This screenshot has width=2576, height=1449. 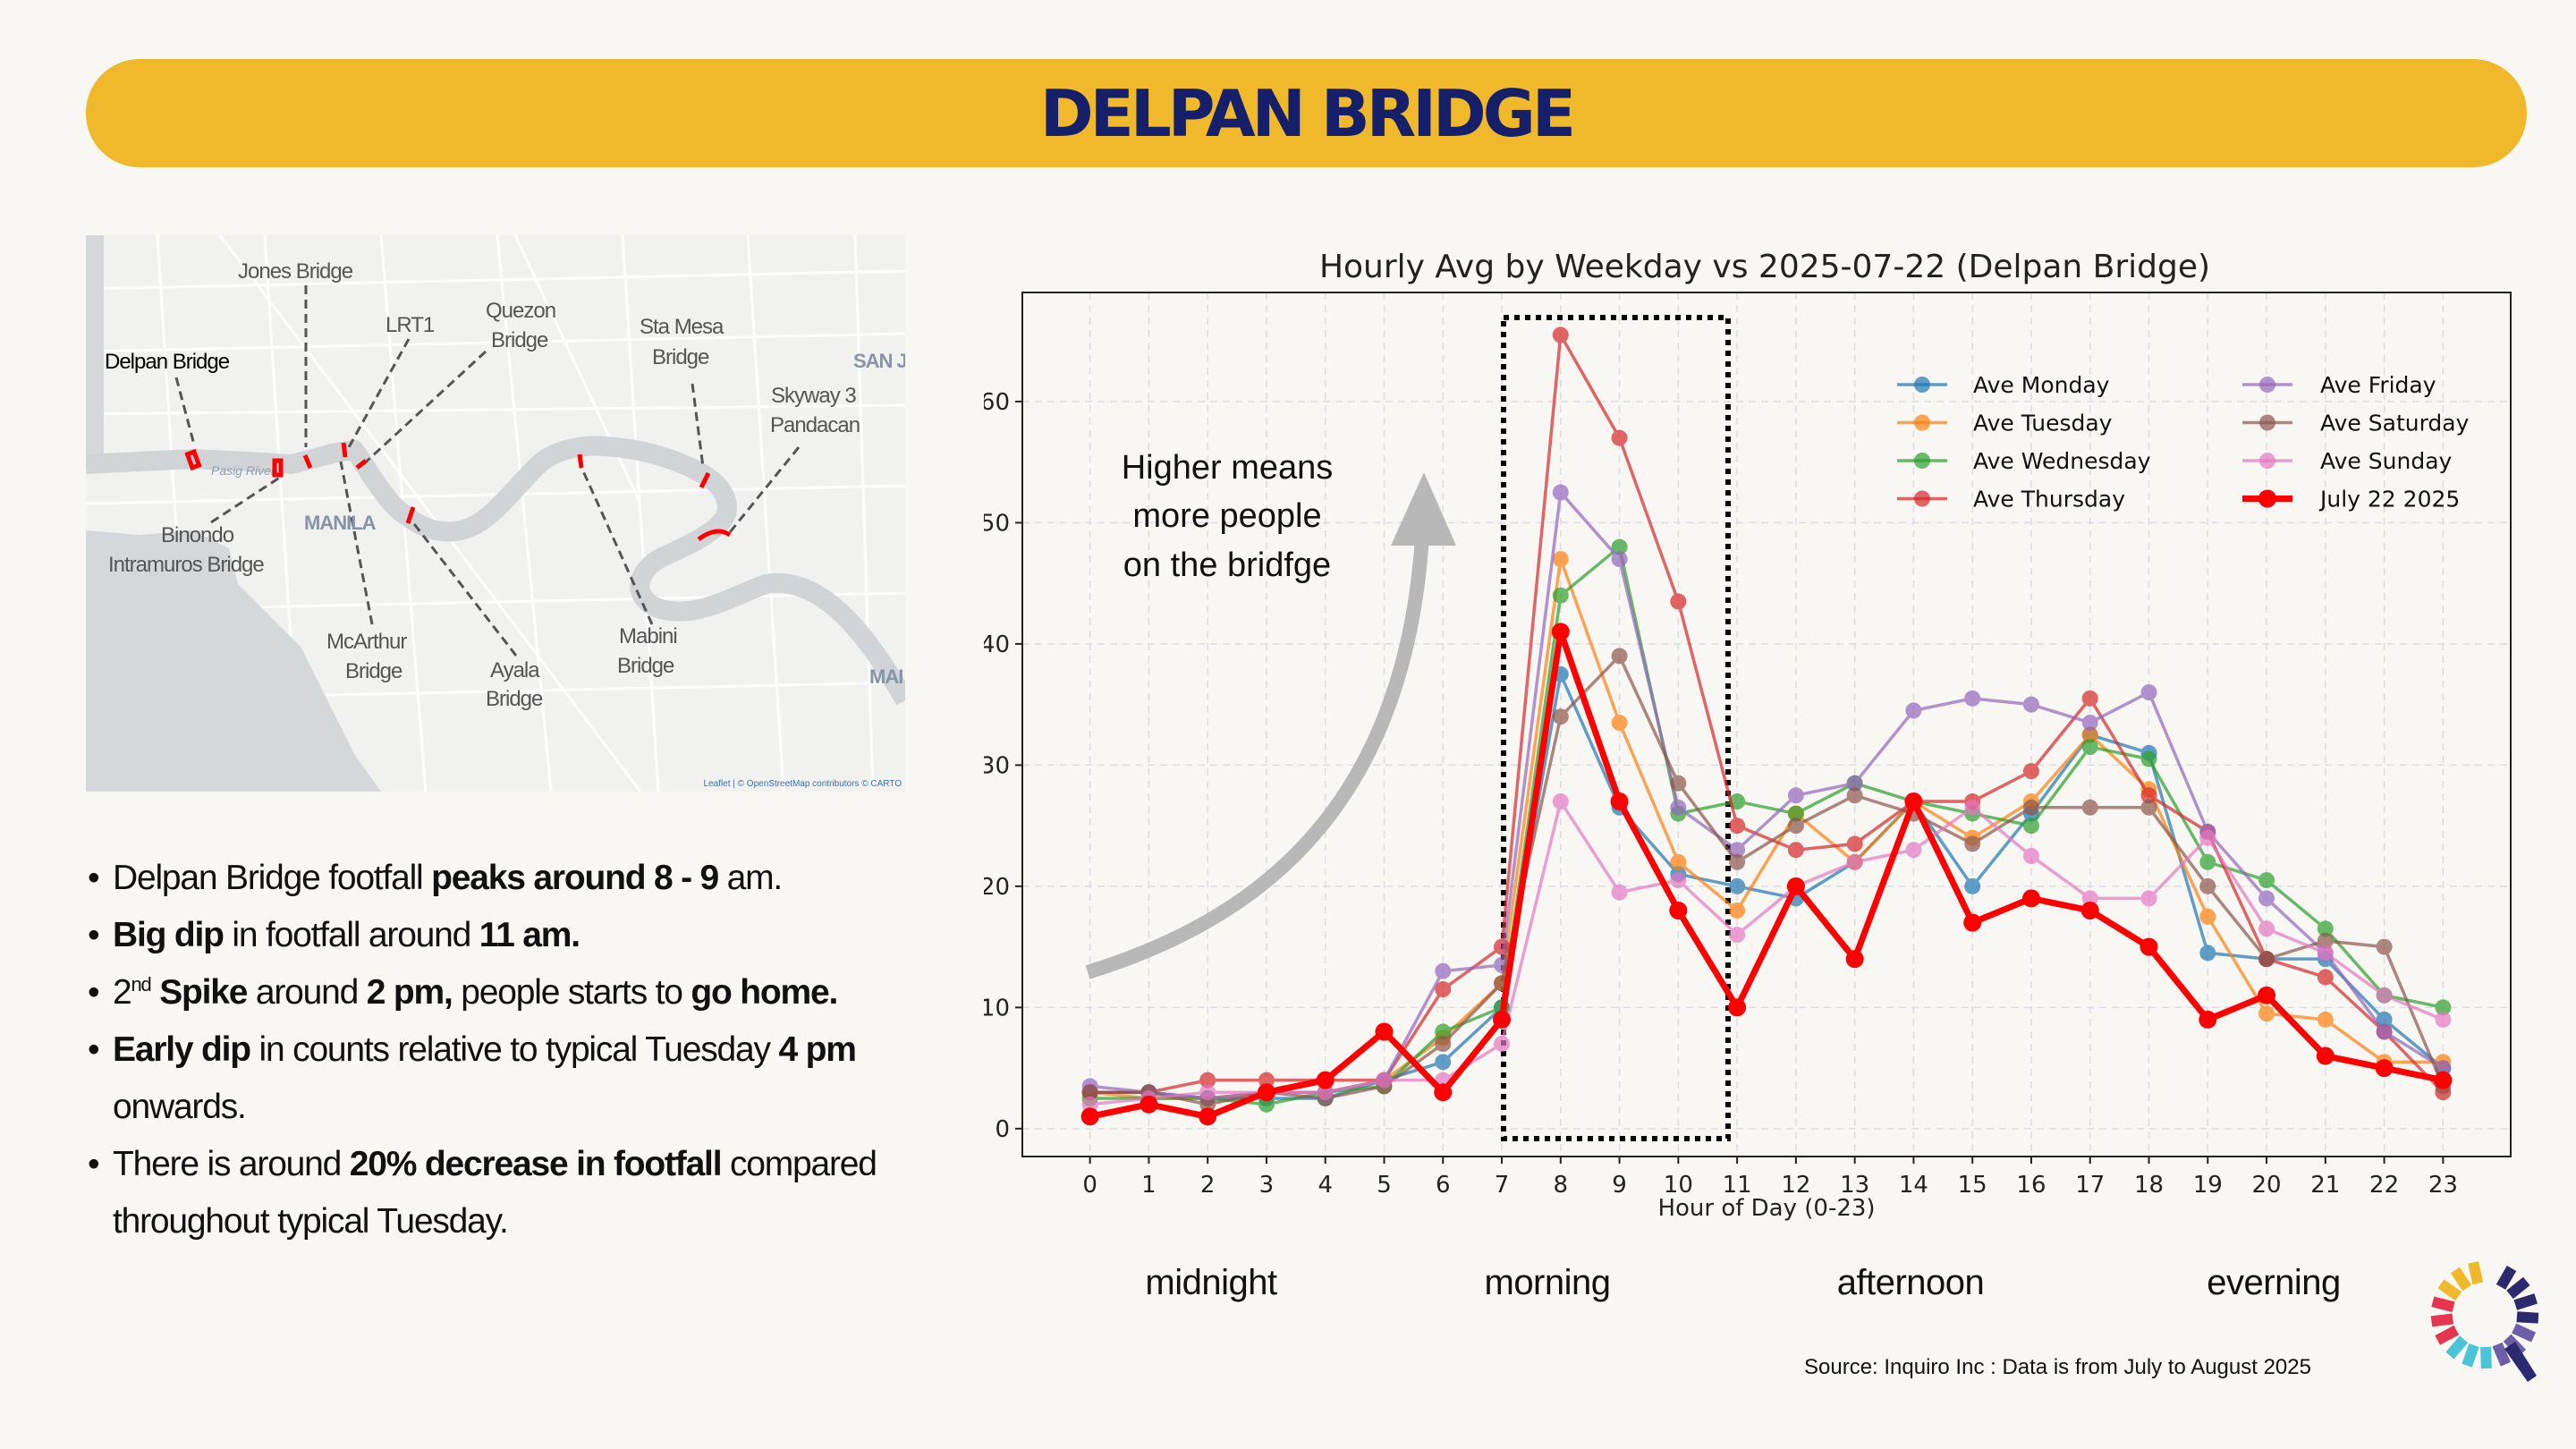 What do you see at coordinates (1227, 565) in the screenshot?
I see `annotation-line-3: on the bridfge` at bounding box center [1227, 565].